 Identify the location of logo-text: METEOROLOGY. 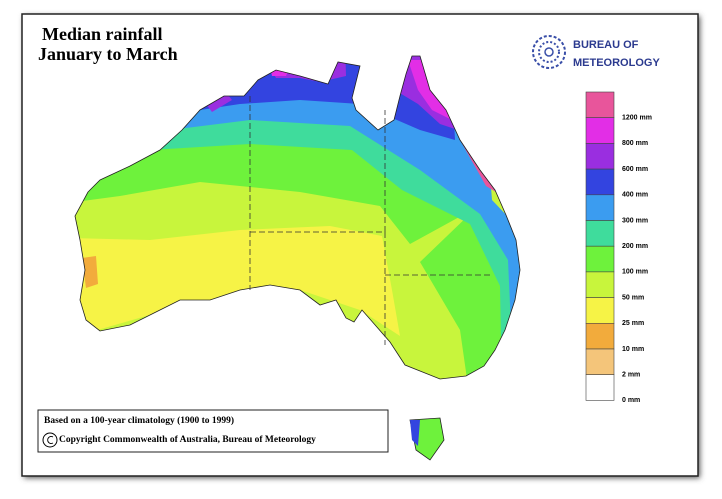
(616, 63).